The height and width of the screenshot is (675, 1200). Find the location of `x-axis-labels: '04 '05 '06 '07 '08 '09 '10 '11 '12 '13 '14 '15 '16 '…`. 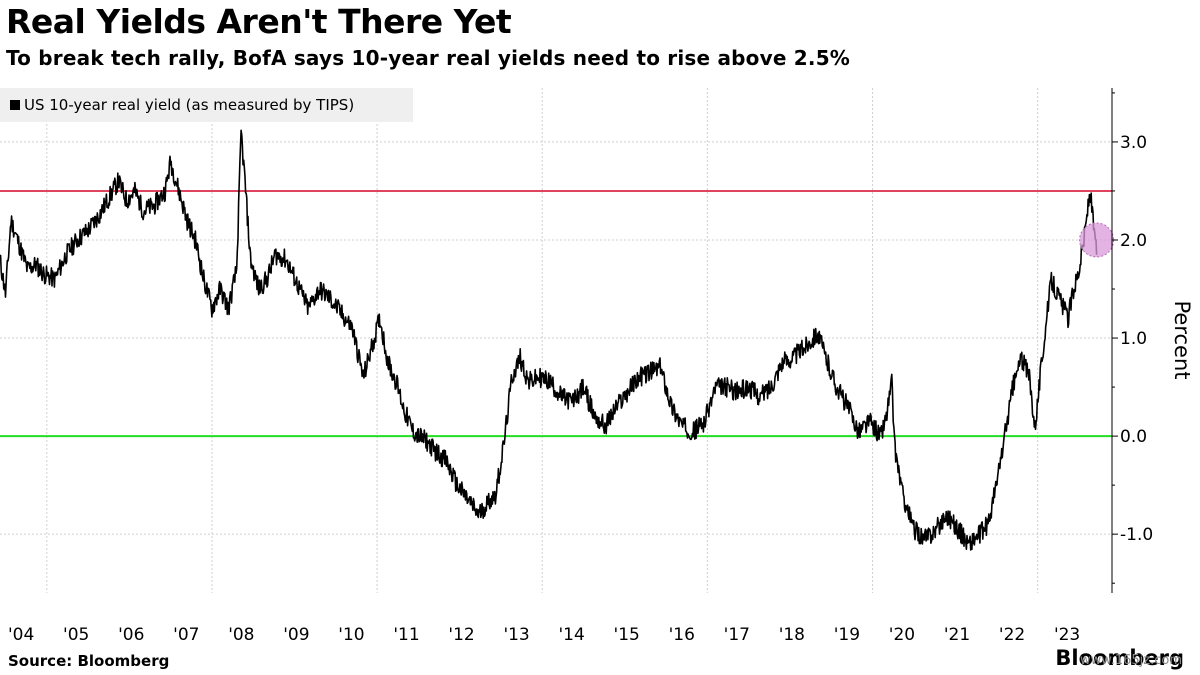

x-axis-labels: '04 '05 '06 '07 '08 '09 '10 '11 '12 '13 '14 '15 '16 '… is located at coordinates (544, 635).